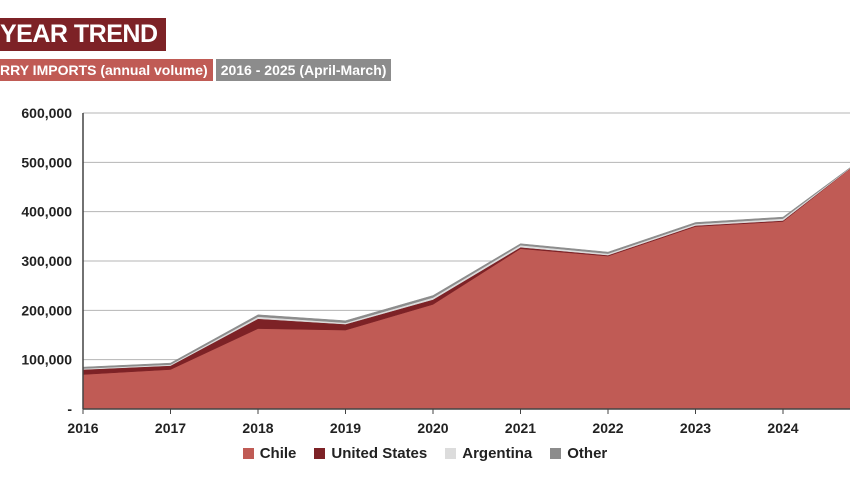 The image size is (850, 478). What do you see at coordinates (520, 428) in the screenshot?
I see `x-tick-label: 2021` at bounding box center [520, 428].